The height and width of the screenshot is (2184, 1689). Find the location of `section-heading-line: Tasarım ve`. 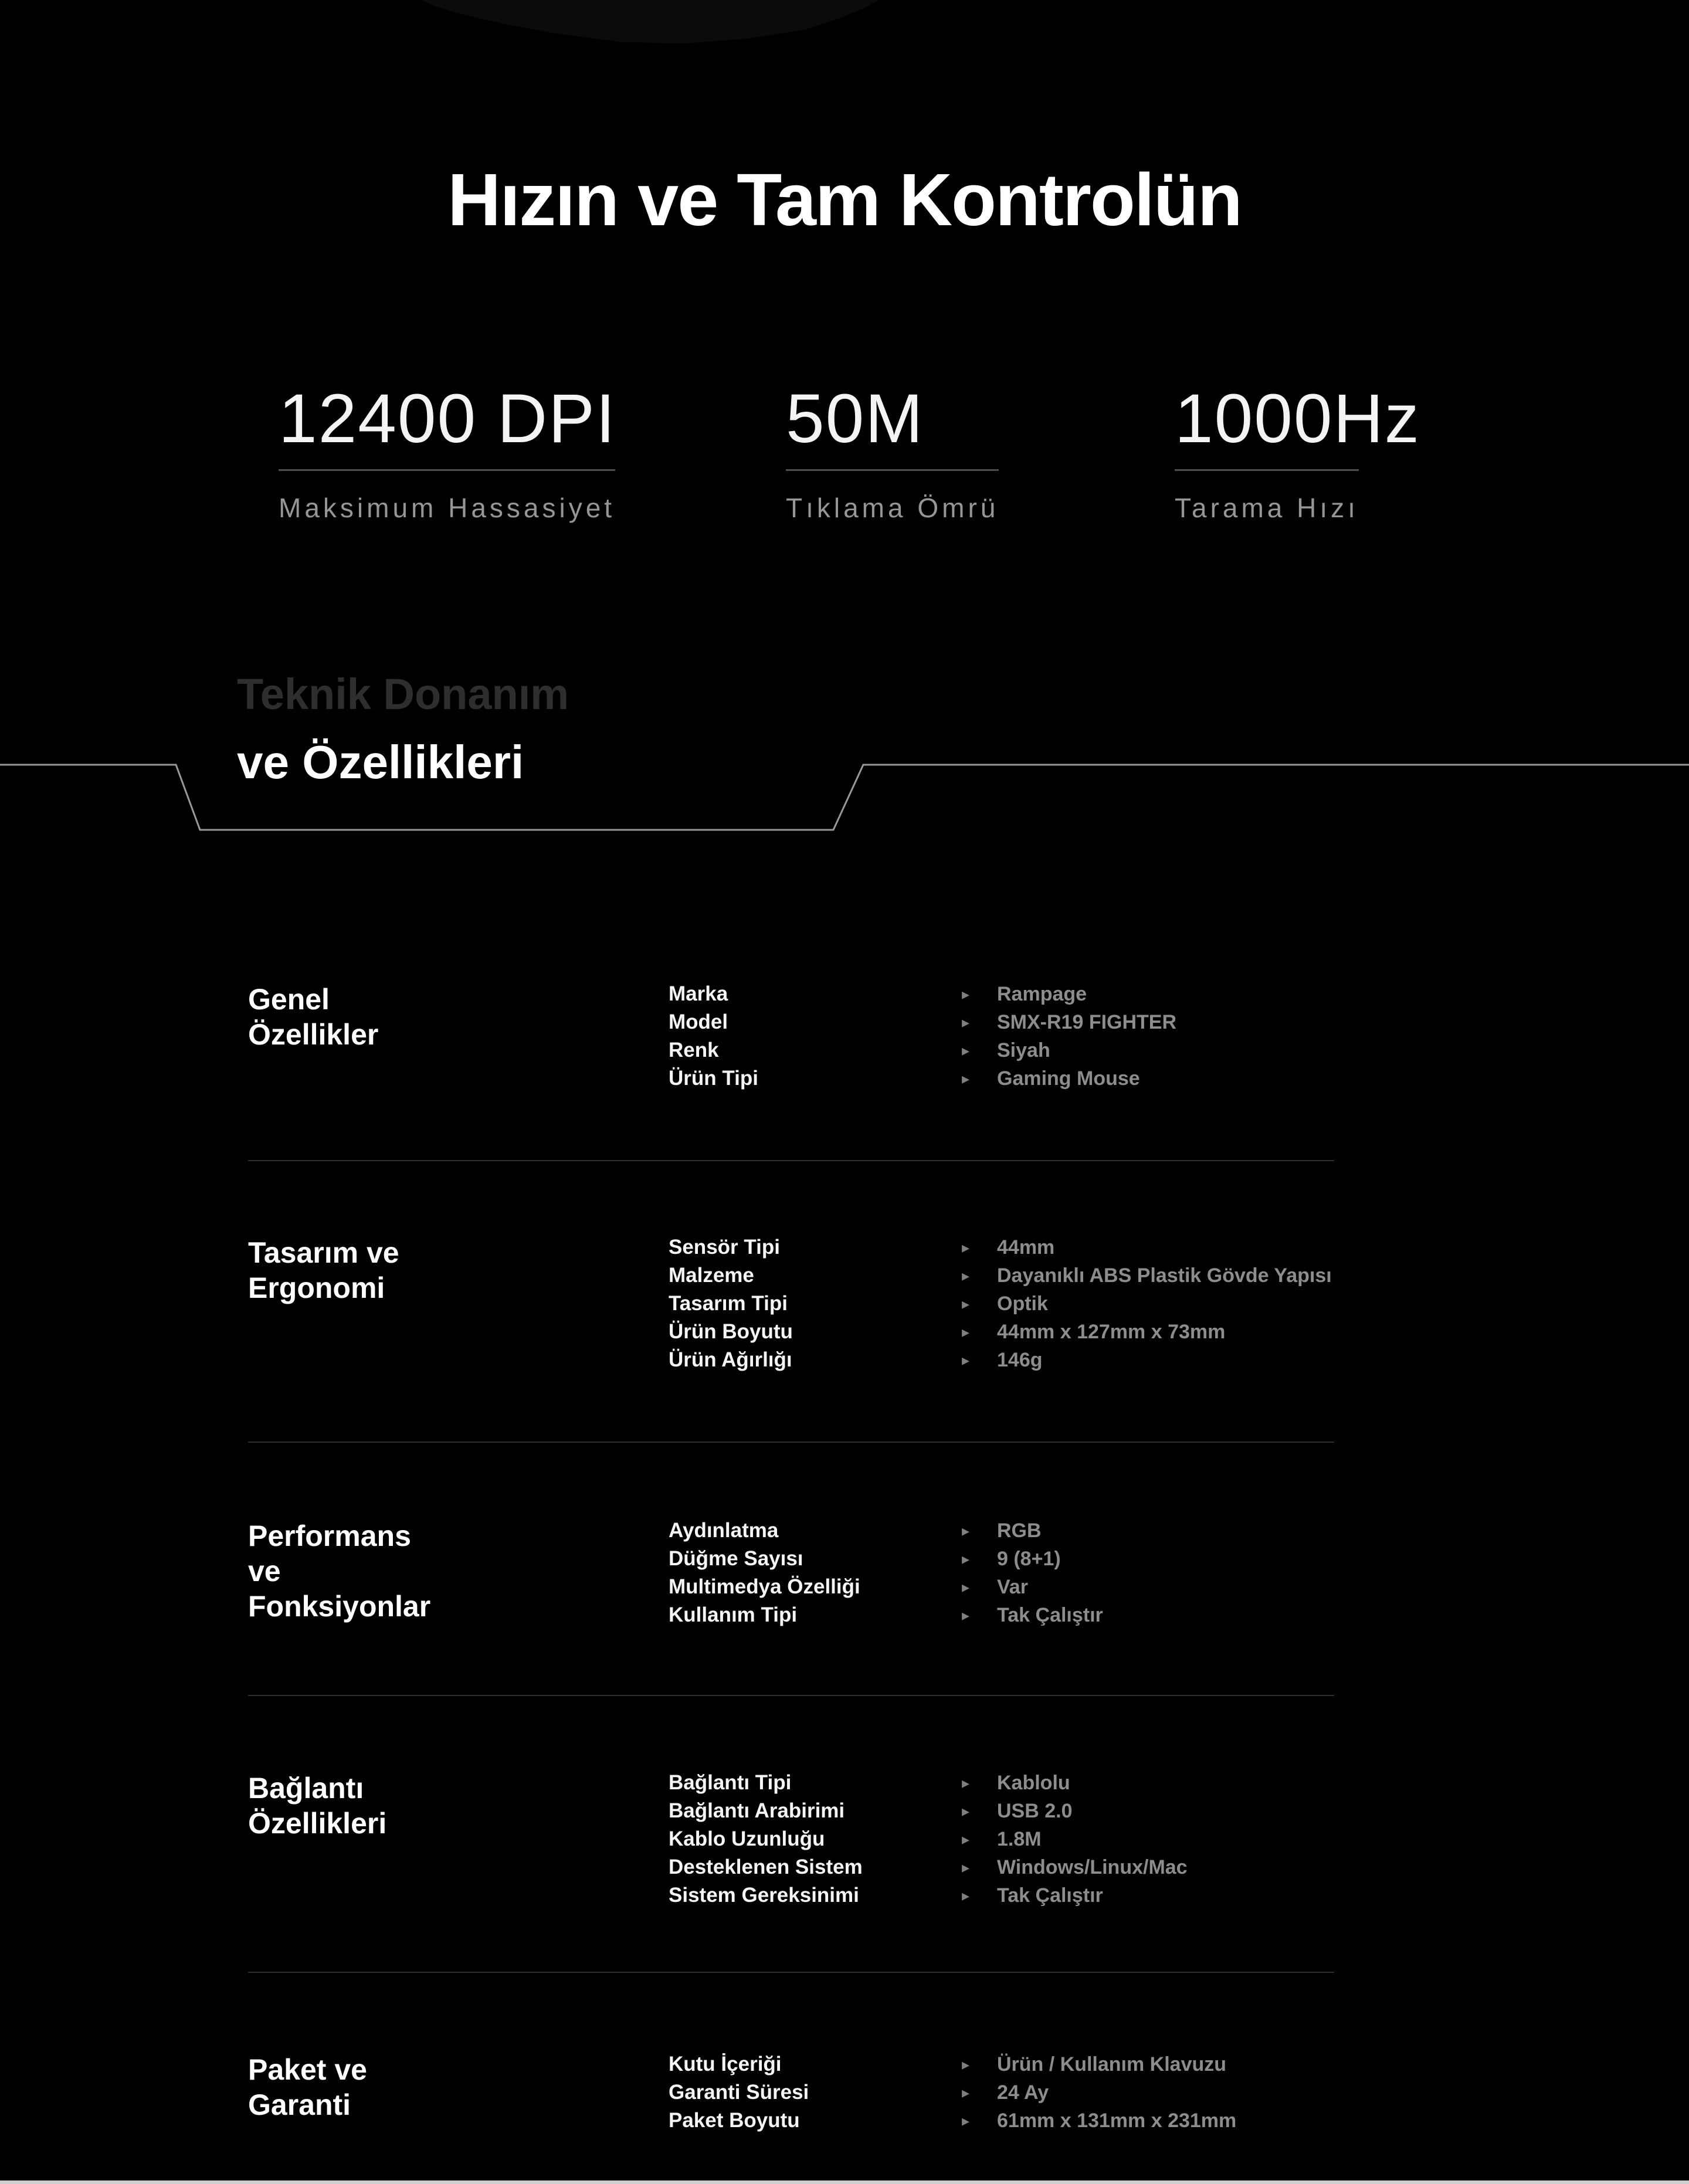

section-heading-line: Tasarım ve is located at coordinates (323, 1252).